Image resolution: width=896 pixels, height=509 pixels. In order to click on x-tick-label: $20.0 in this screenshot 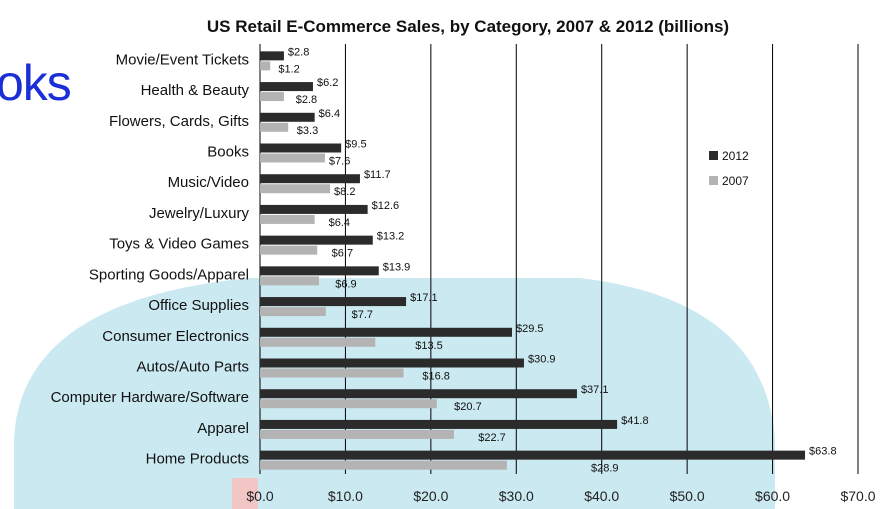, I will do `click(430, 496)`.